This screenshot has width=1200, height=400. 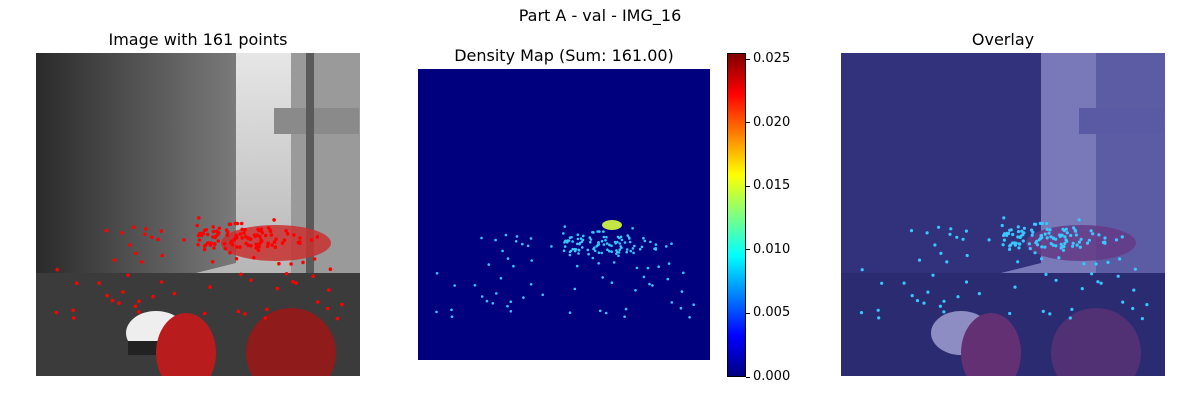 I want to click on colorbar-tick-mark, so click(x=748, y=59).